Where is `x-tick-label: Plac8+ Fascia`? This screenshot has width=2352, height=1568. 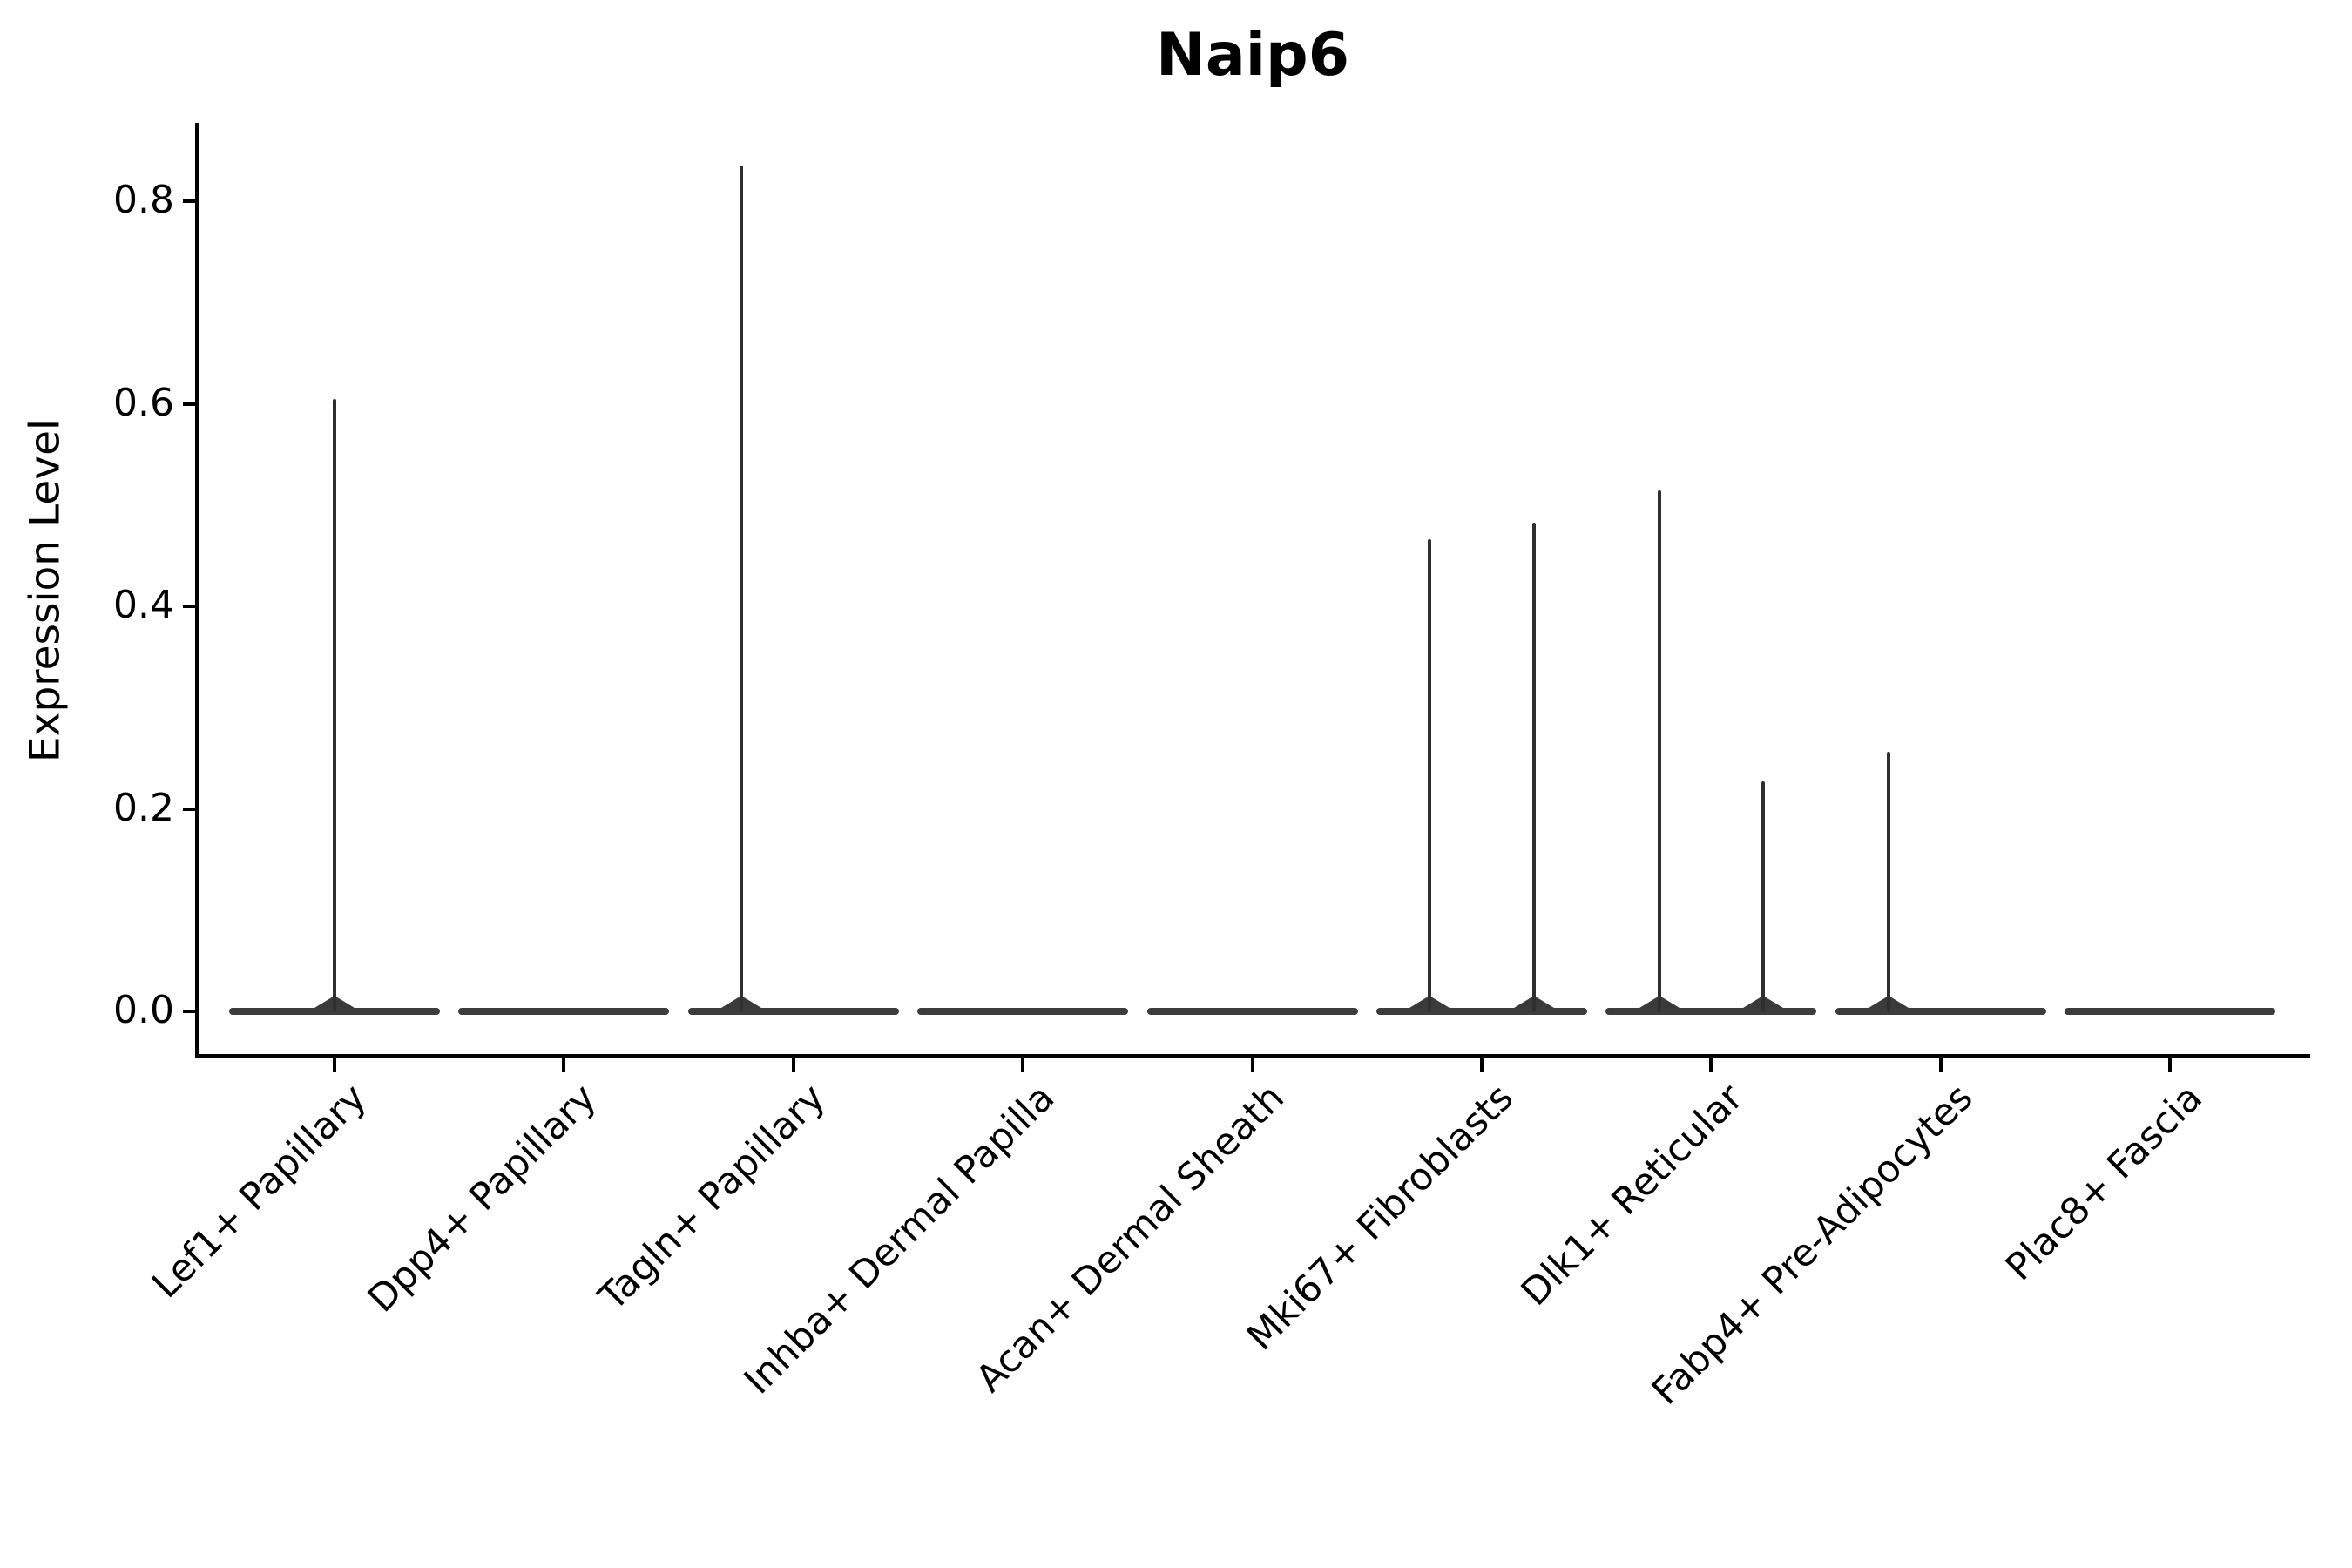 x-tick-label: Plac8+ Fascia is located at coordinates (2104, 1183).